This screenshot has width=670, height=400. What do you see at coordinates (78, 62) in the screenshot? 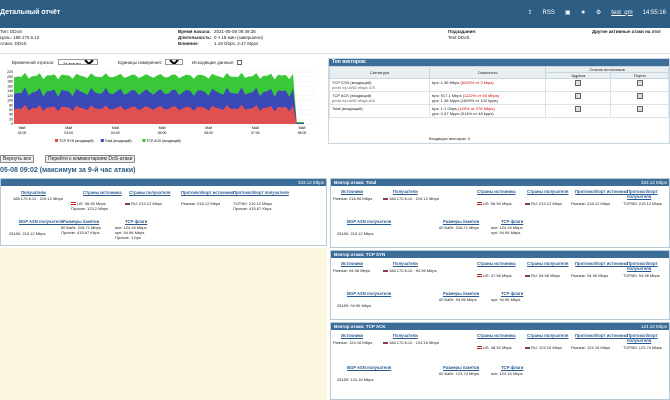
I see `time-range-select: За все время` at bounding box center [78, 62].